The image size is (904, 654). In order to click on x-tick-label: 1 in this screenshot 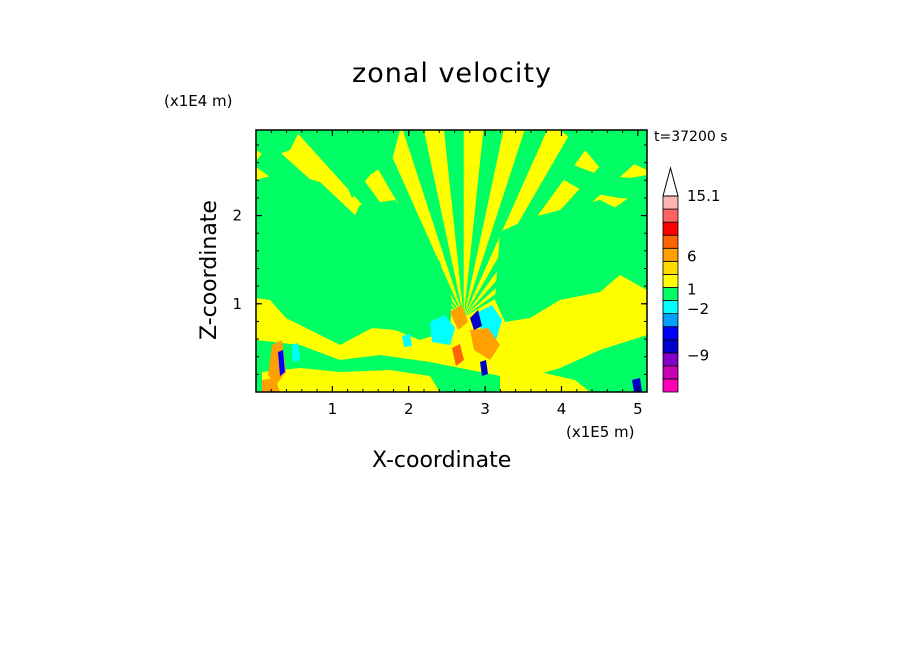, I will do `click(333, 409)`.